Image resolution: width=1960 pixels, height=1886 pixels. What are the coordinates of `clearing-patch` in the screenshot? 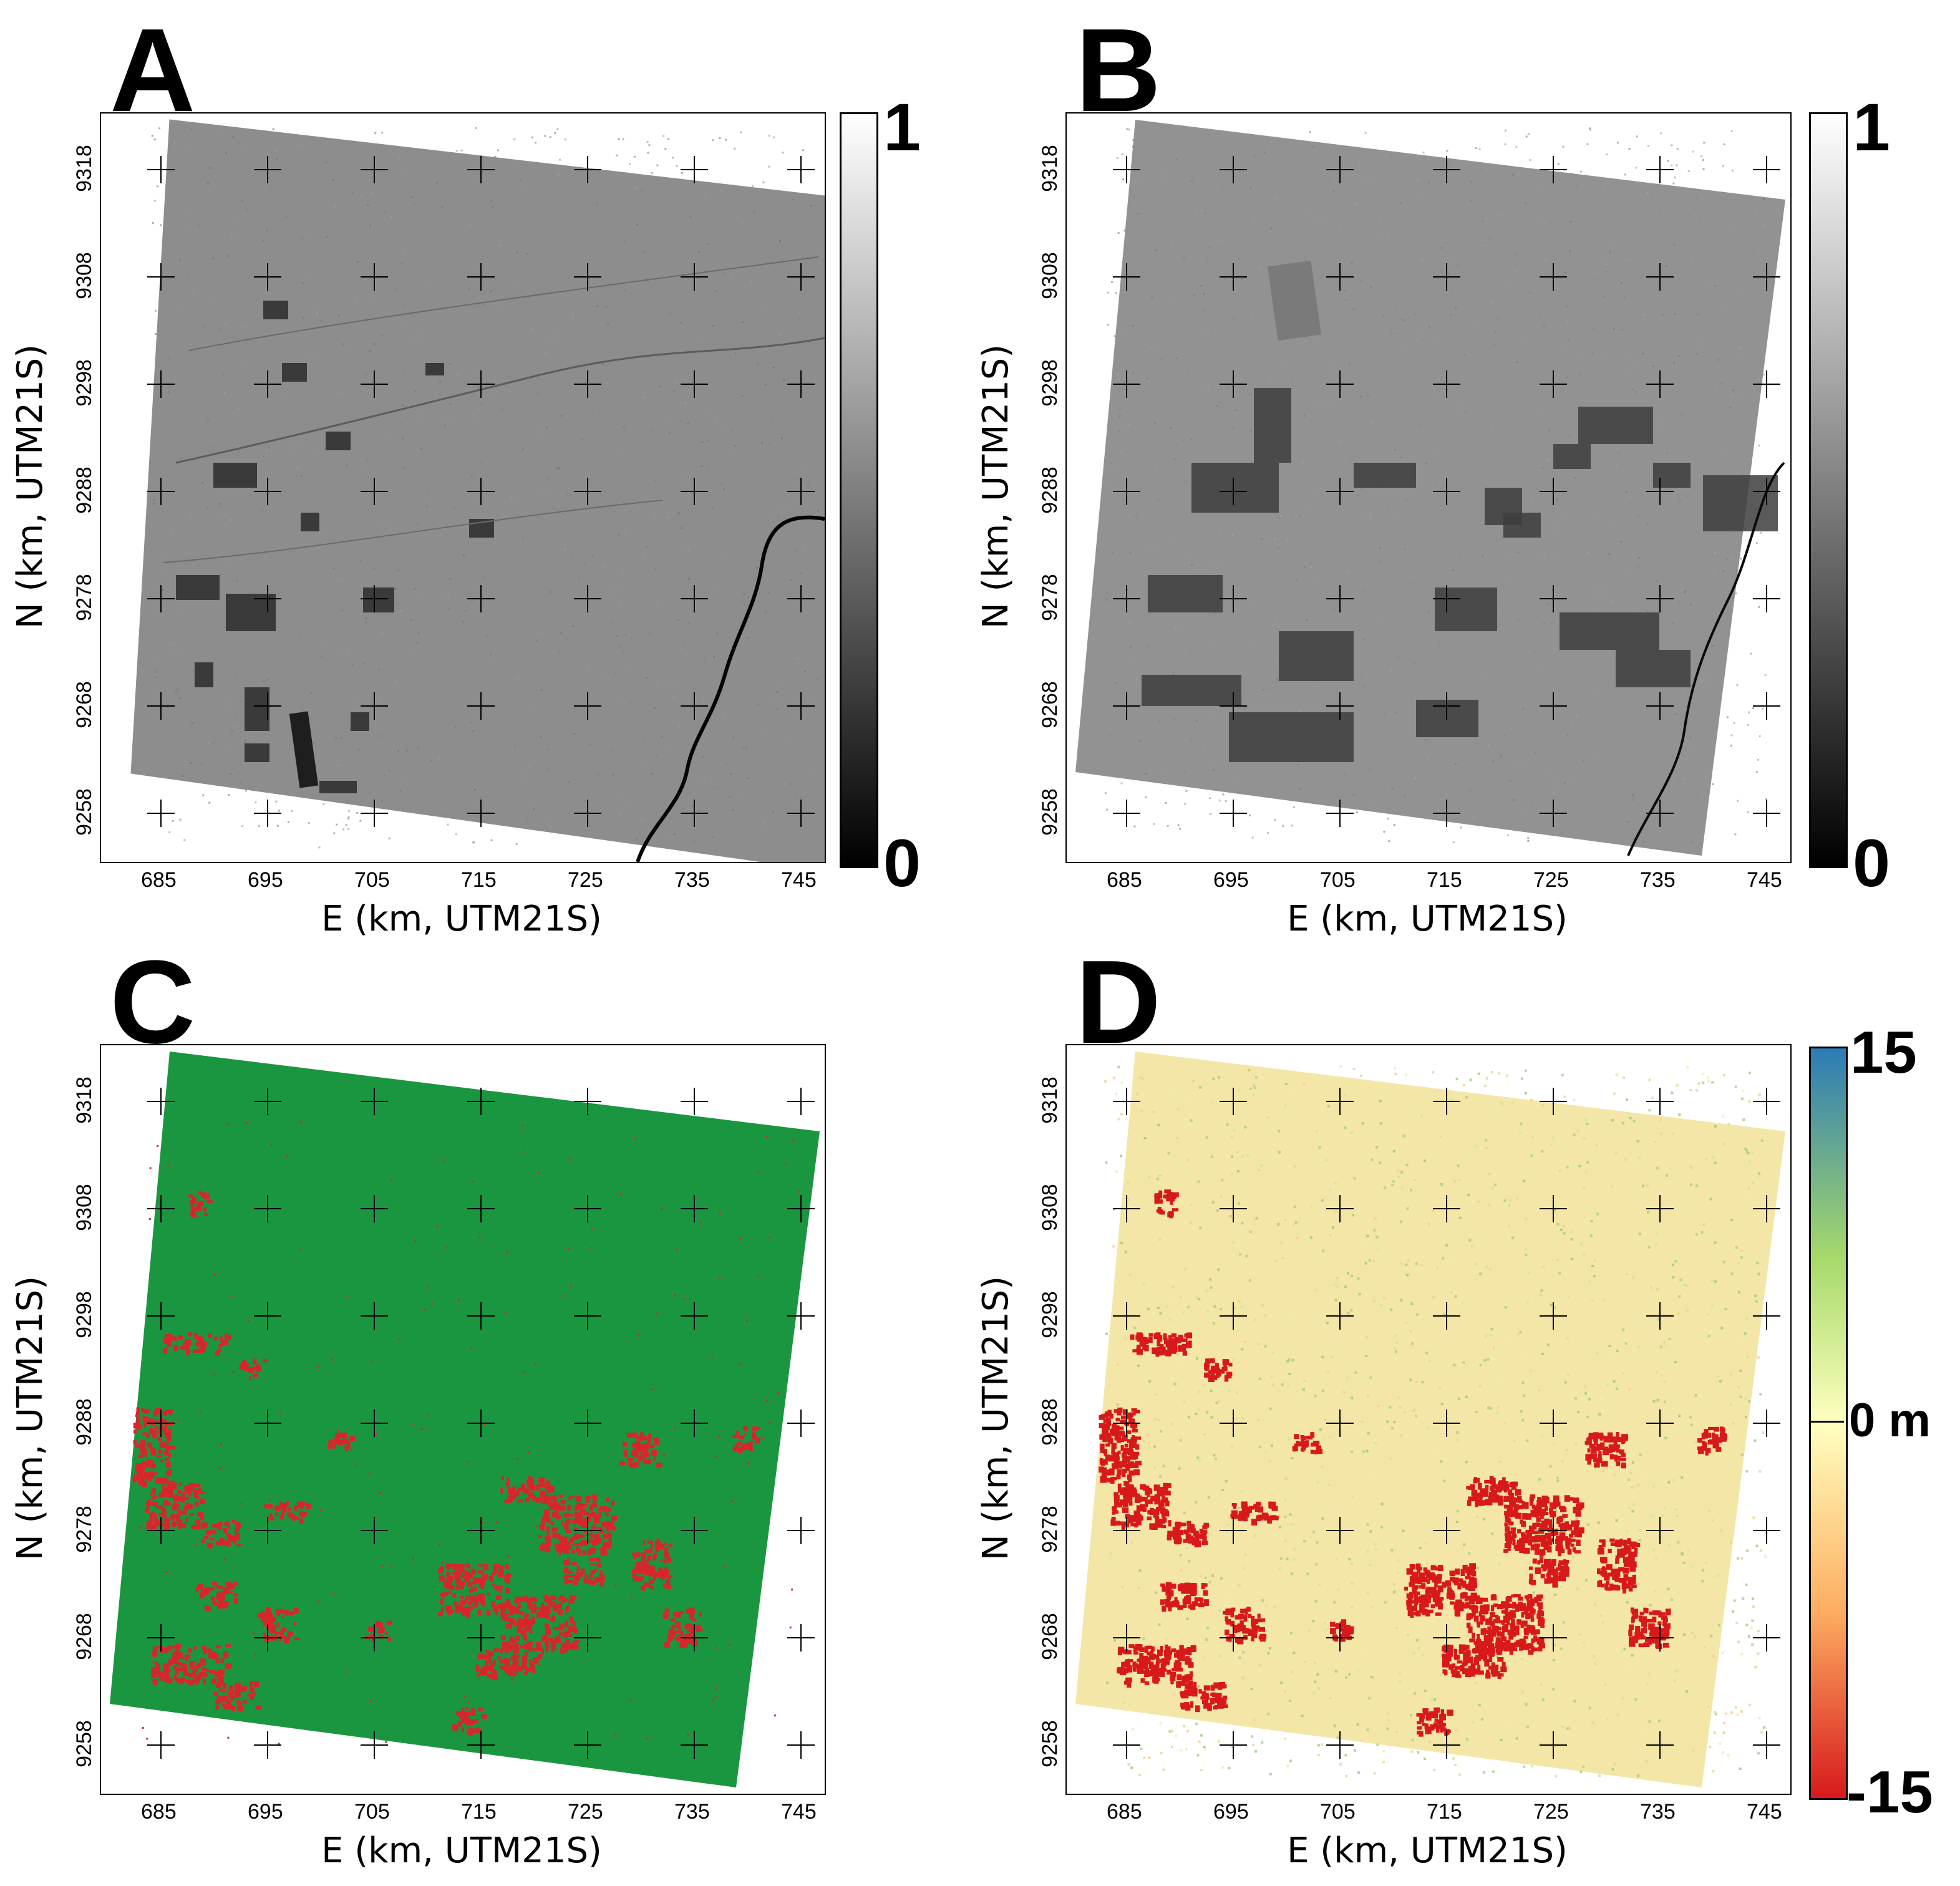 It's located at (1295, 300).